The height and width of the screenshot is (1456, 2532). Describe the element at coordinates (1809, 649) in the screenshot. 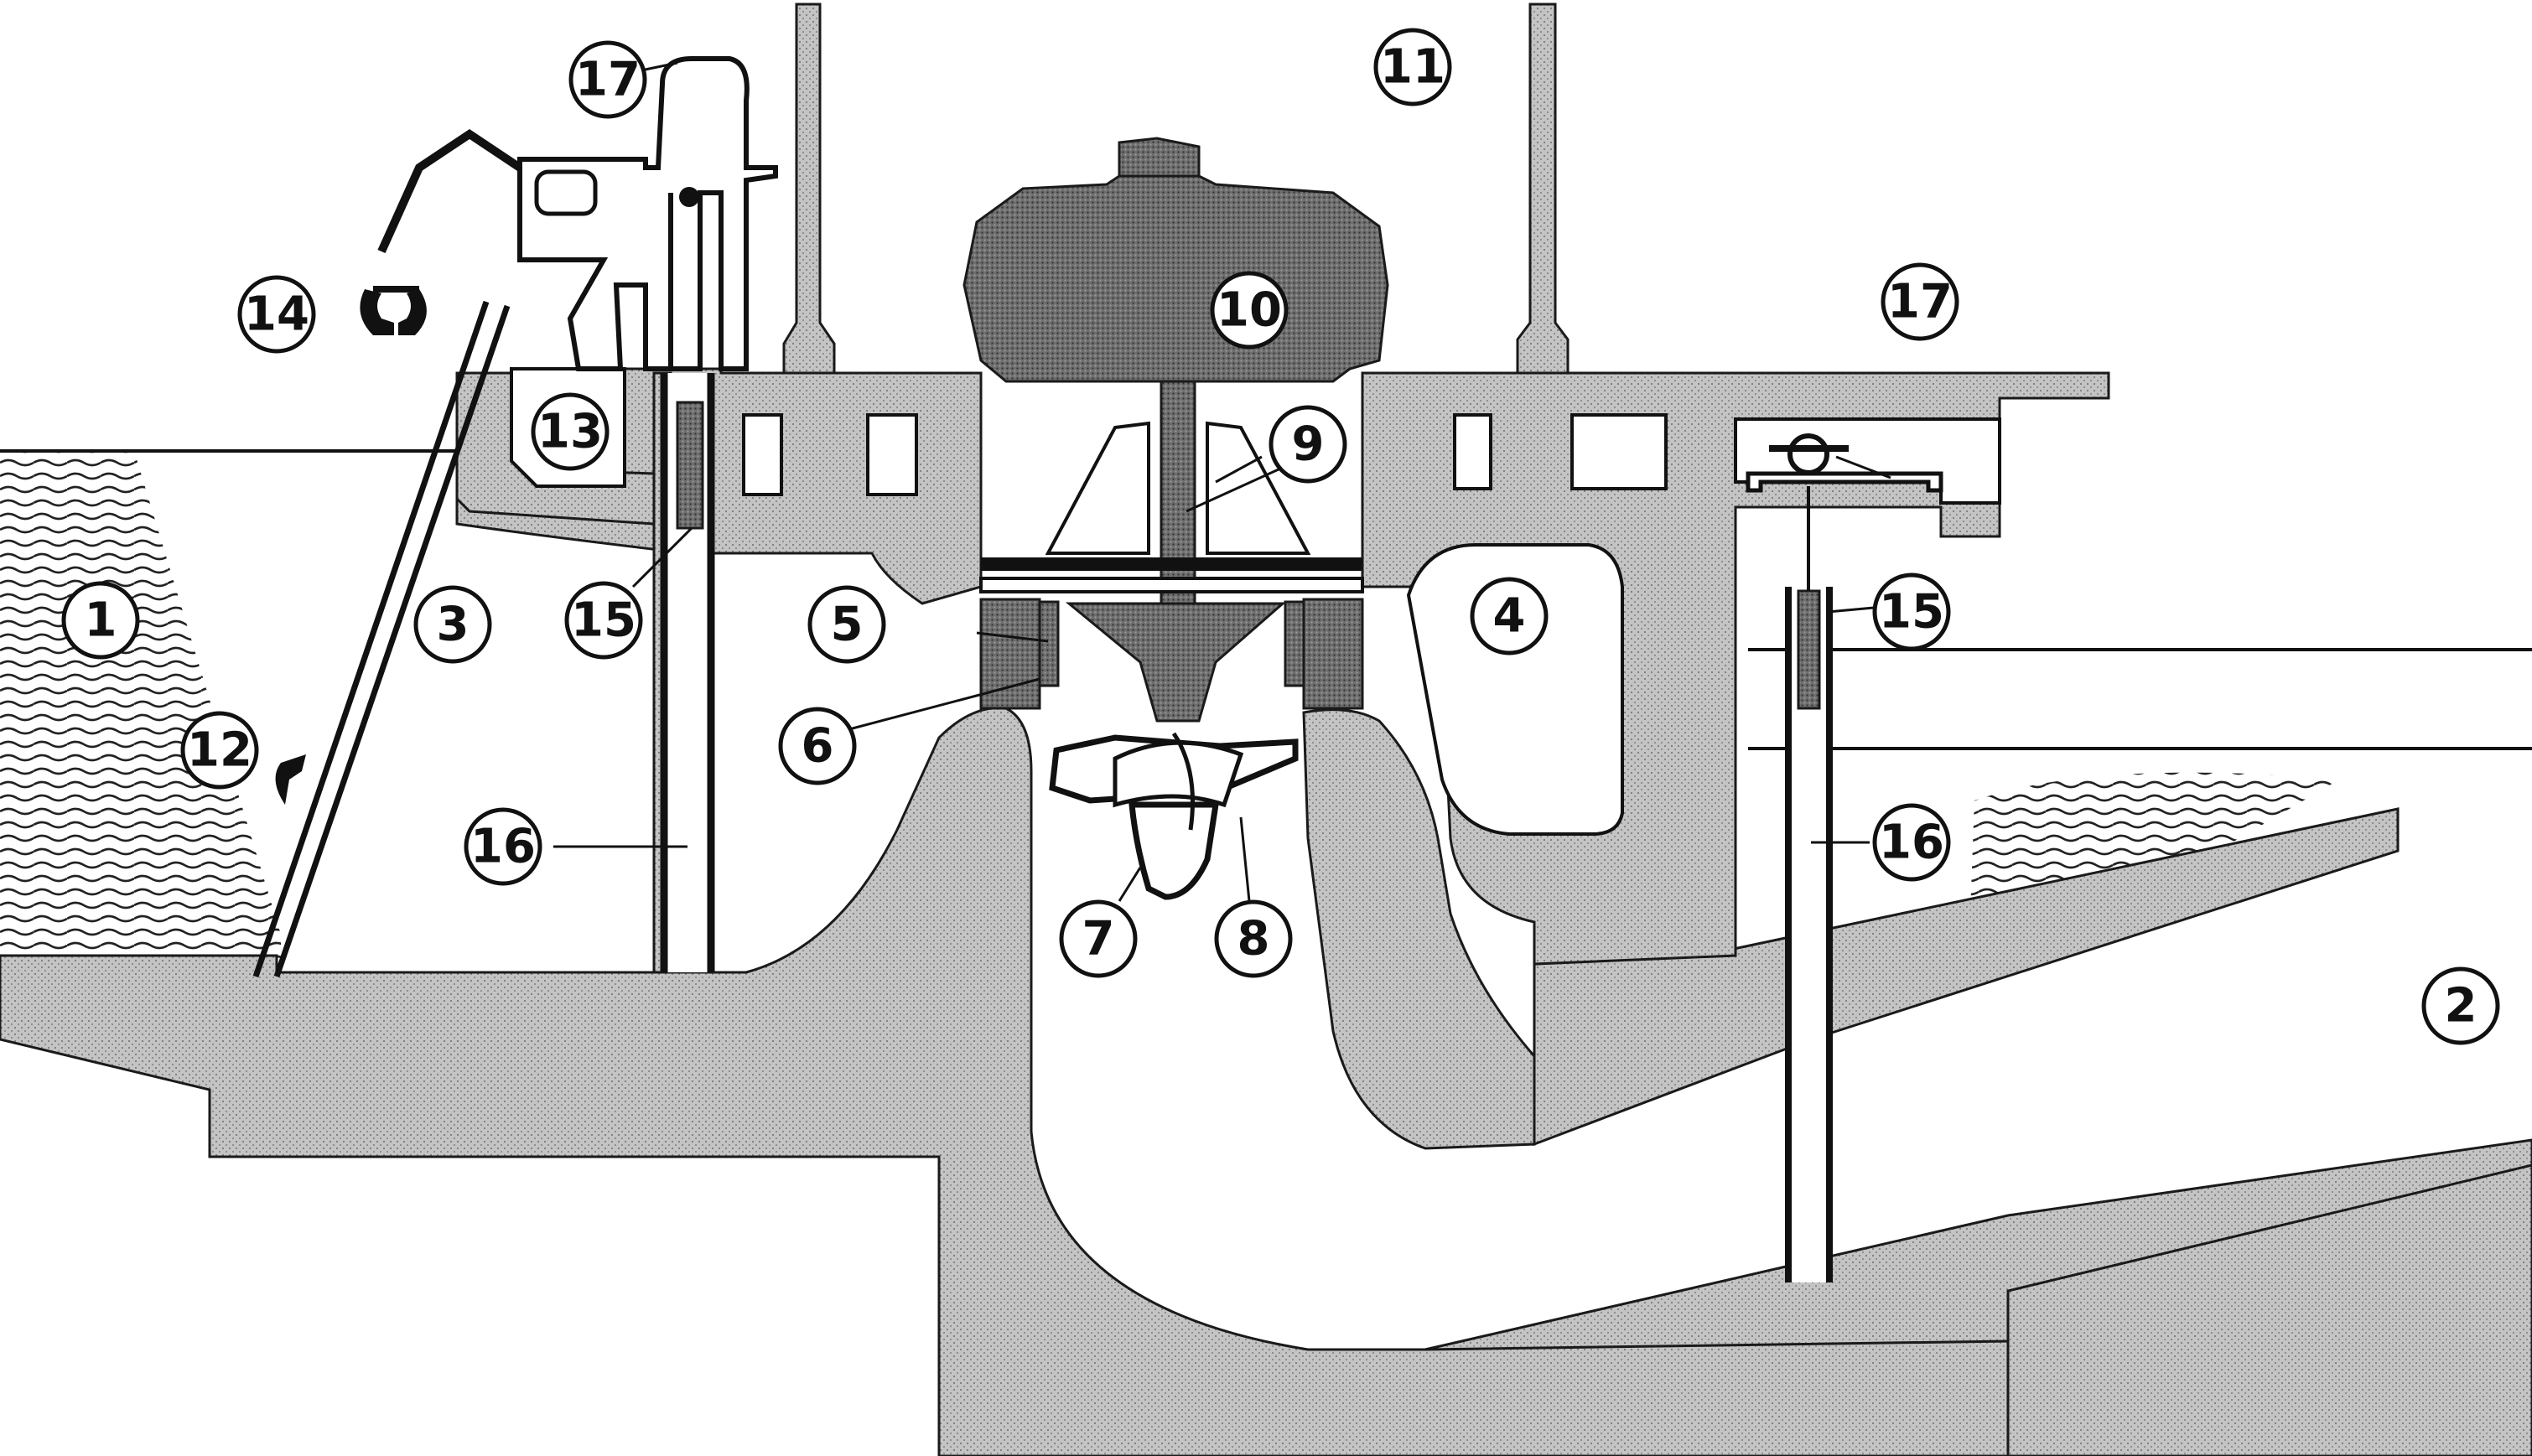

I see `draft-tube-gate-leaf` at that location.